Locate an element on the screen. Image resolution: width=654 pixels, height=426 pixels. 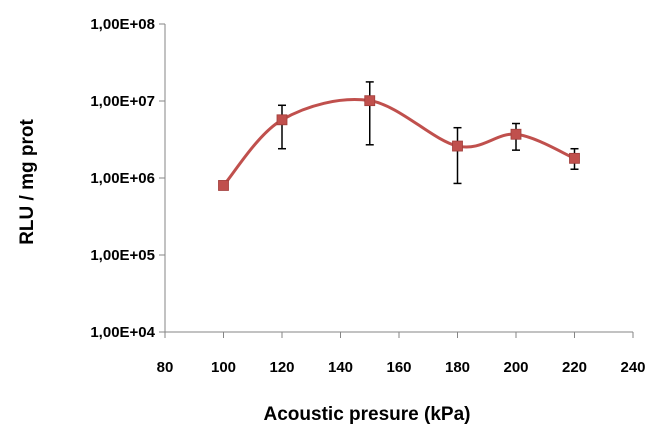
x-tick-label: 220 is located at coordinates (574, 367).